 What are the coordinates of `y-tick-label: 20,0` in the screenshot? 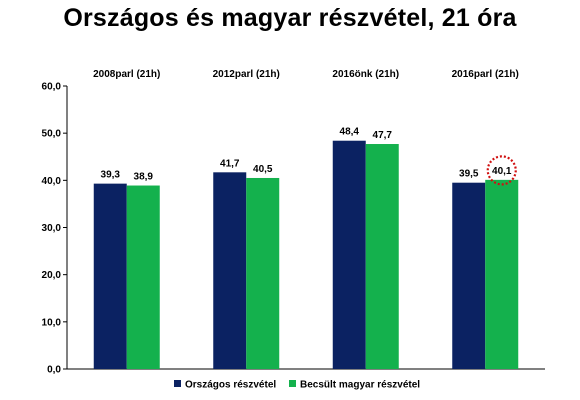 It's located at (52, 275).